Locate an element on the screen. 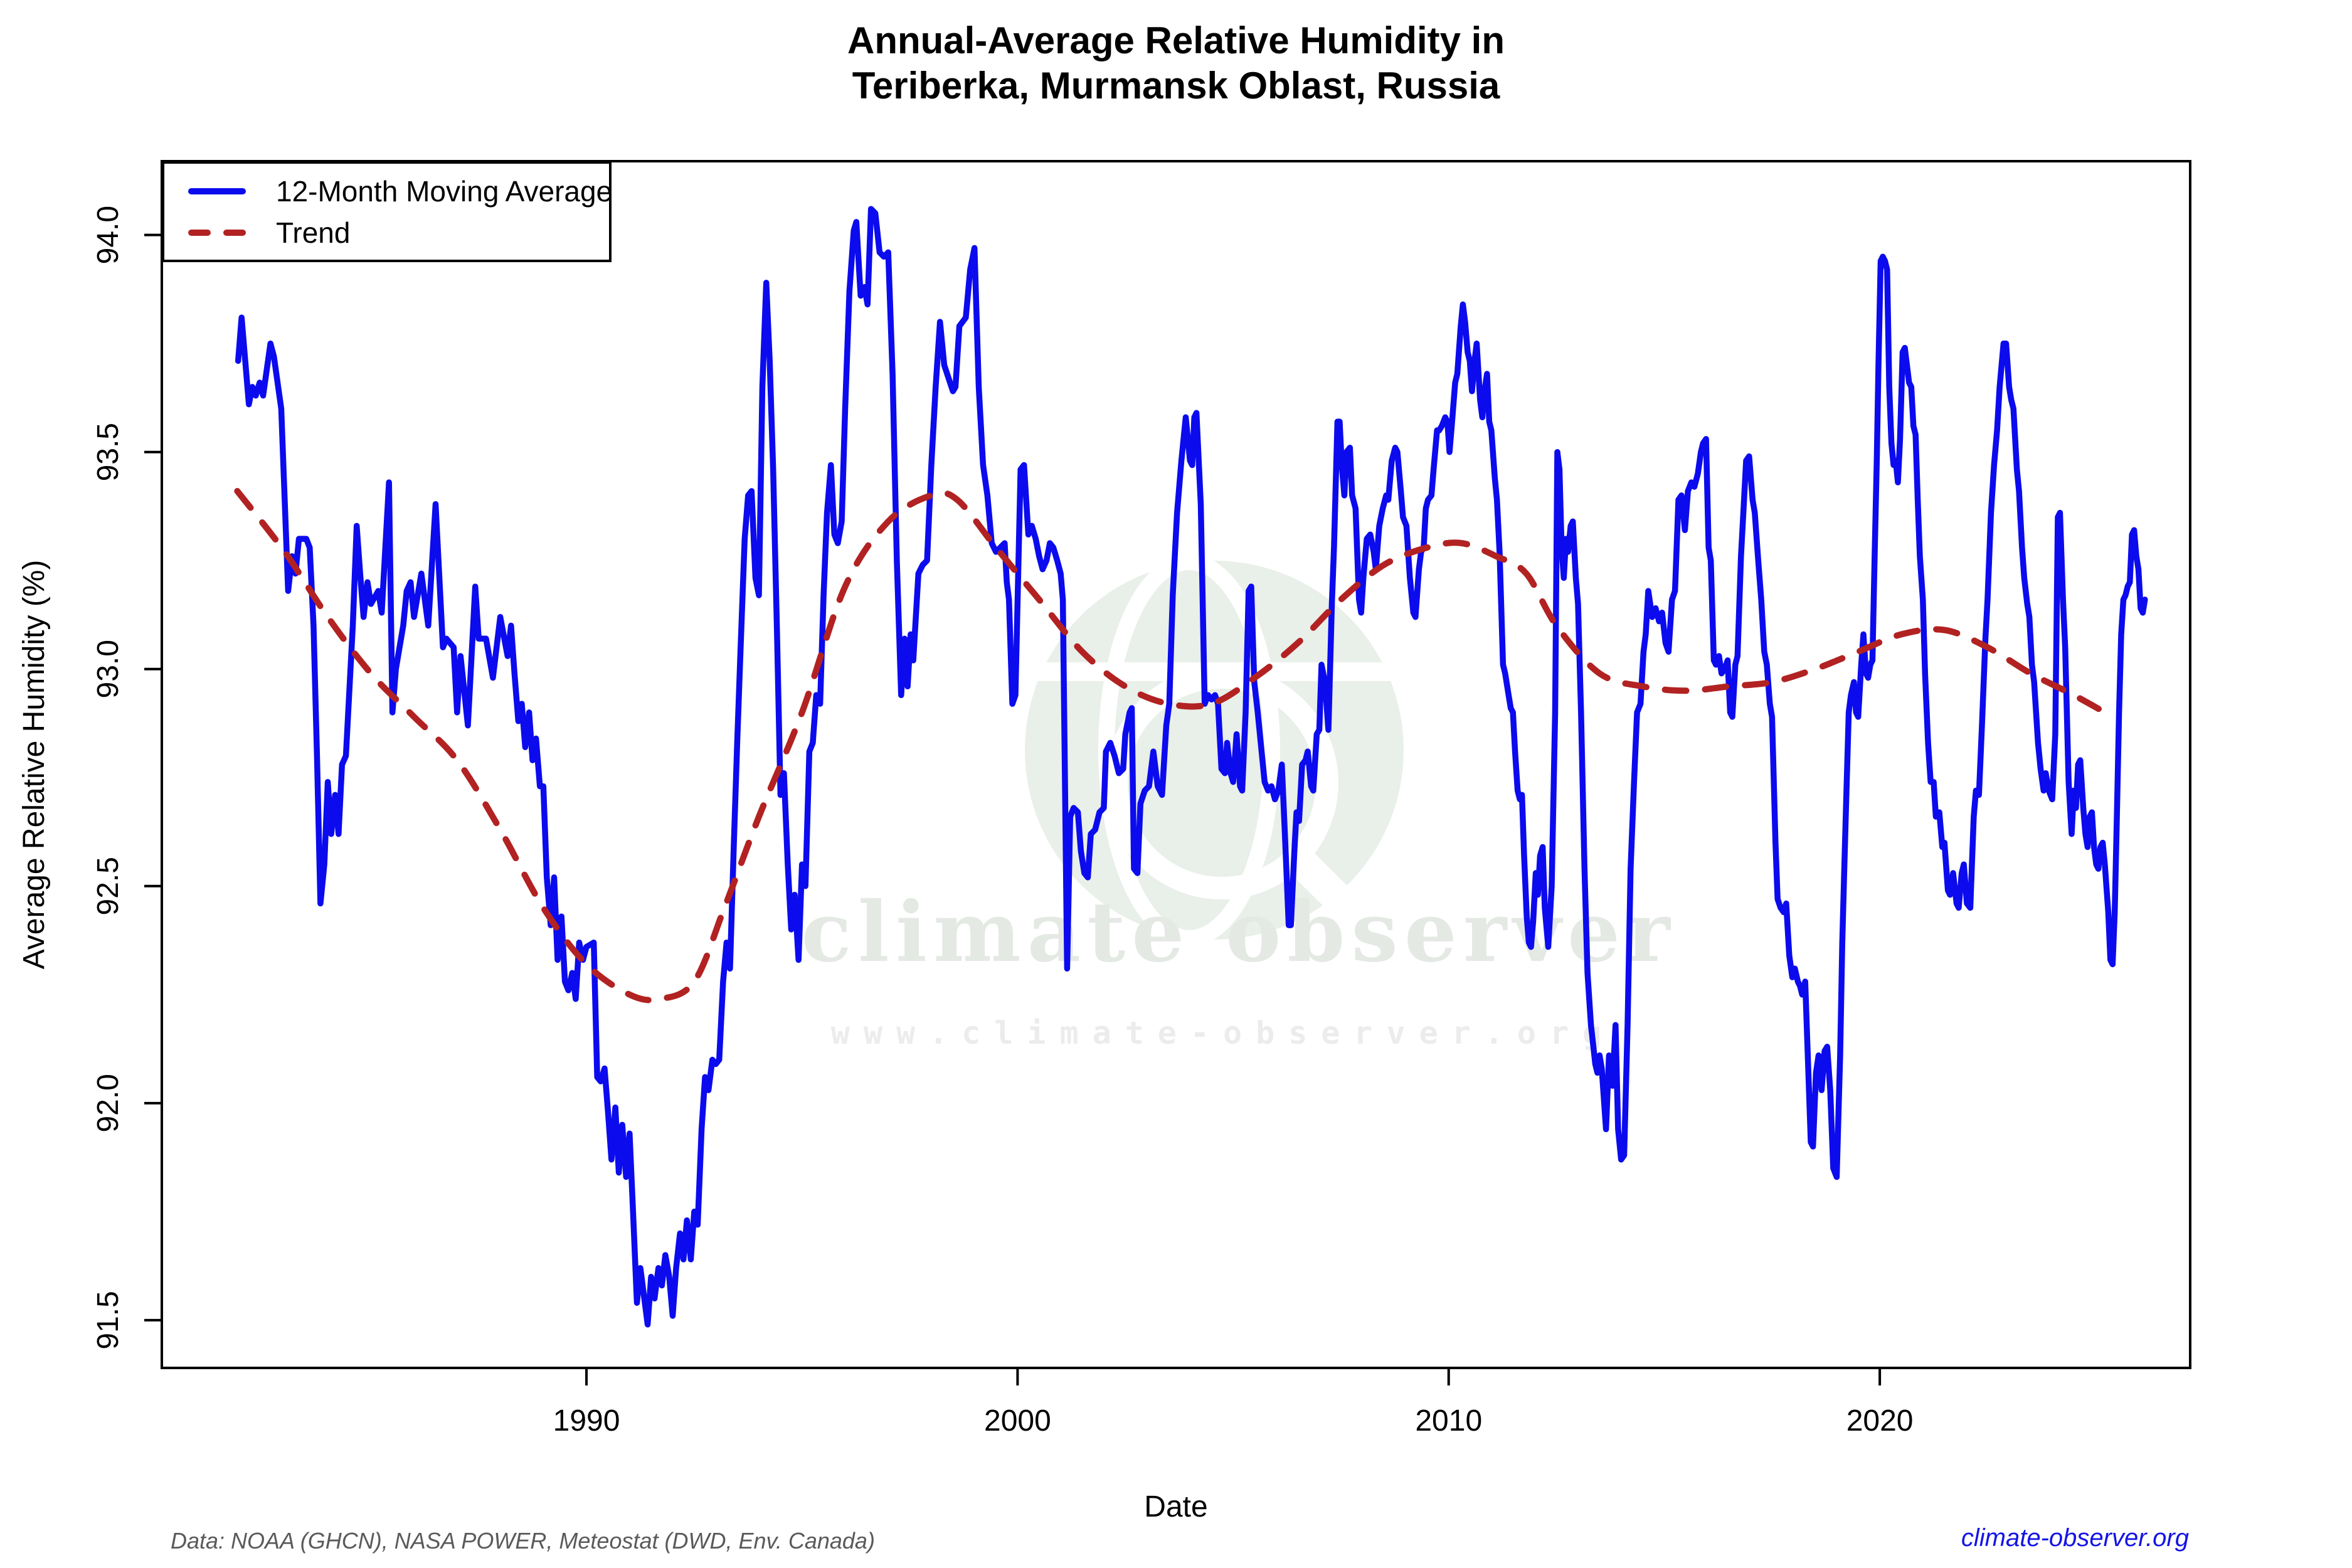 This screenshot has height=1568, width=2352. x-tick-label: 1990 is located at coordinates (586, 1421).